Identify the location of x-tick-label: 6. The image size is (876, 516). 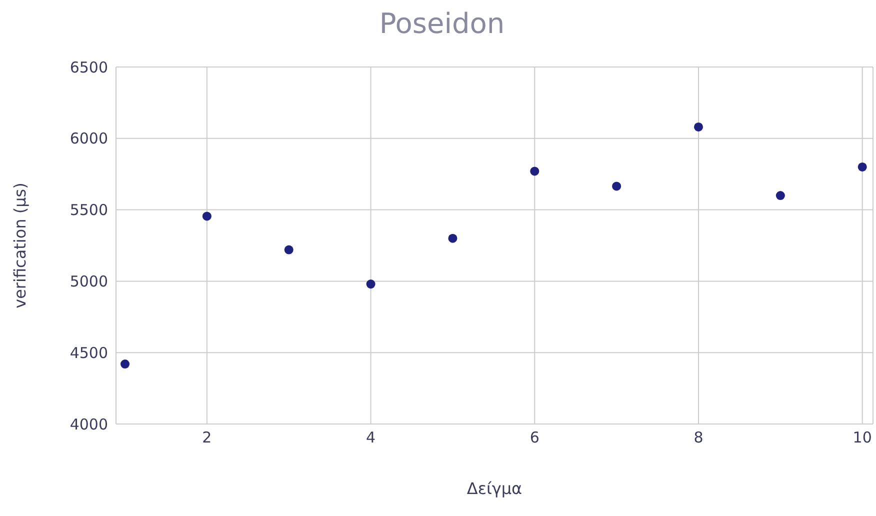
(535, 437).